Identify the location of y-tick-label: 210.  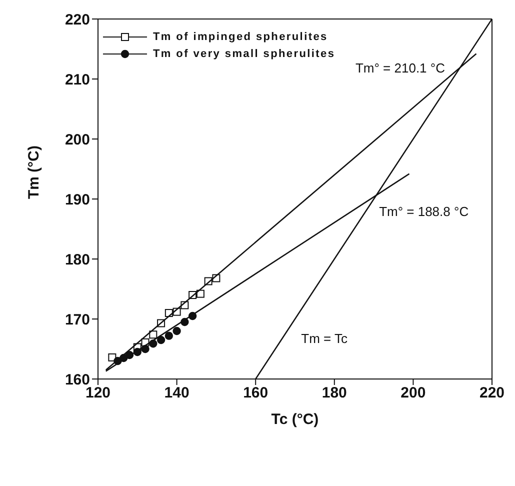
(77, 79).